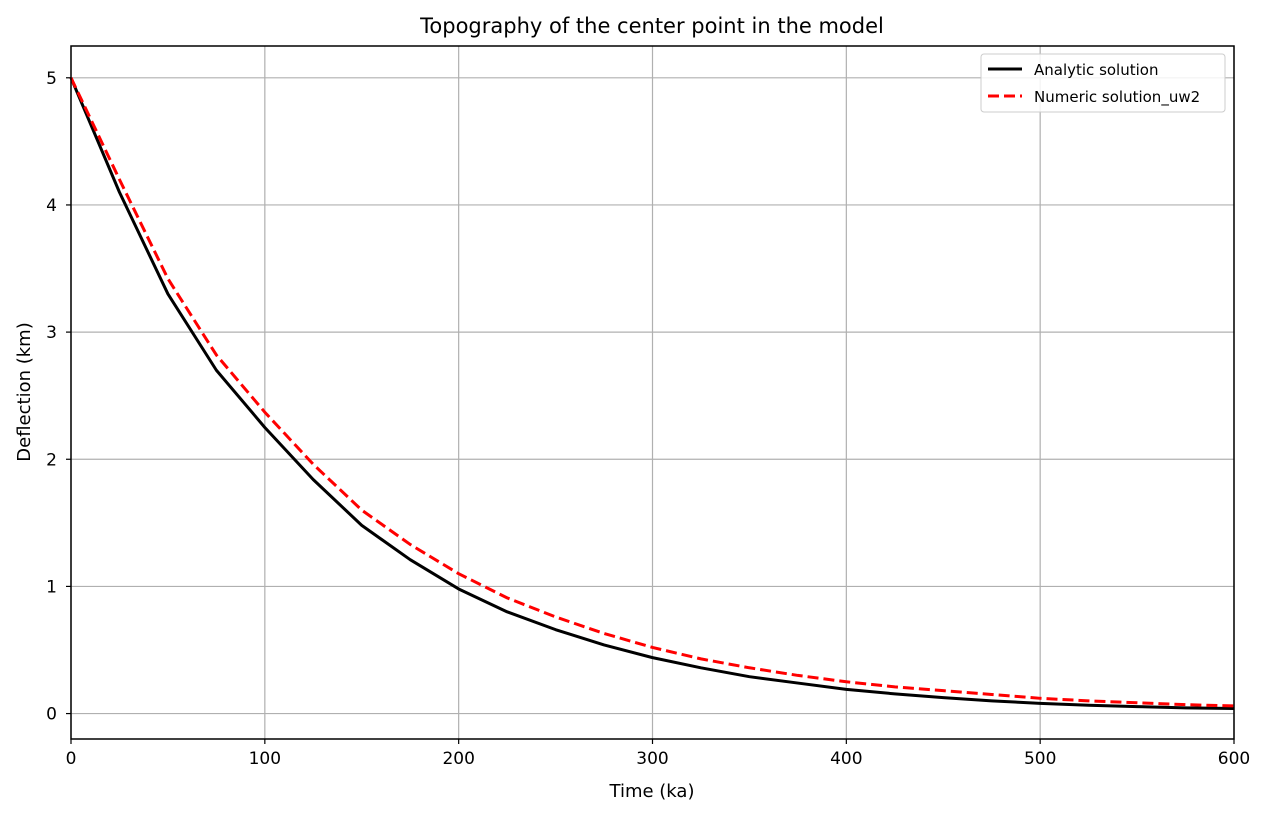  I want to click on x-tick-label: 0, so click(71, 759).